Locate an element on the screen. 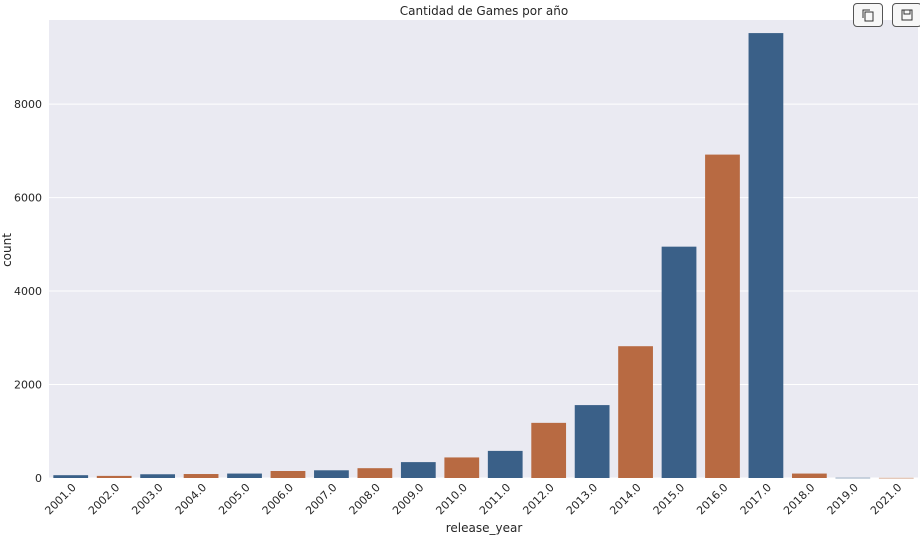 Image resolution: width=920 pixels, height=535 pixels. bar-2015.0 is located at coordinates (679, 362).